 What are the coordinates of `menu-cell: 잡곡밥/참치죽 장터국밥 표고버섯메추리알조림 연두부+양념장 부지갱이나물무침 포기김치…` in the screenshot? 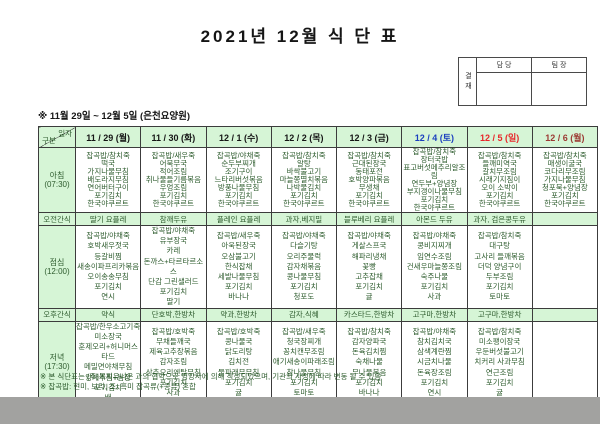 It's located at (434, 180).